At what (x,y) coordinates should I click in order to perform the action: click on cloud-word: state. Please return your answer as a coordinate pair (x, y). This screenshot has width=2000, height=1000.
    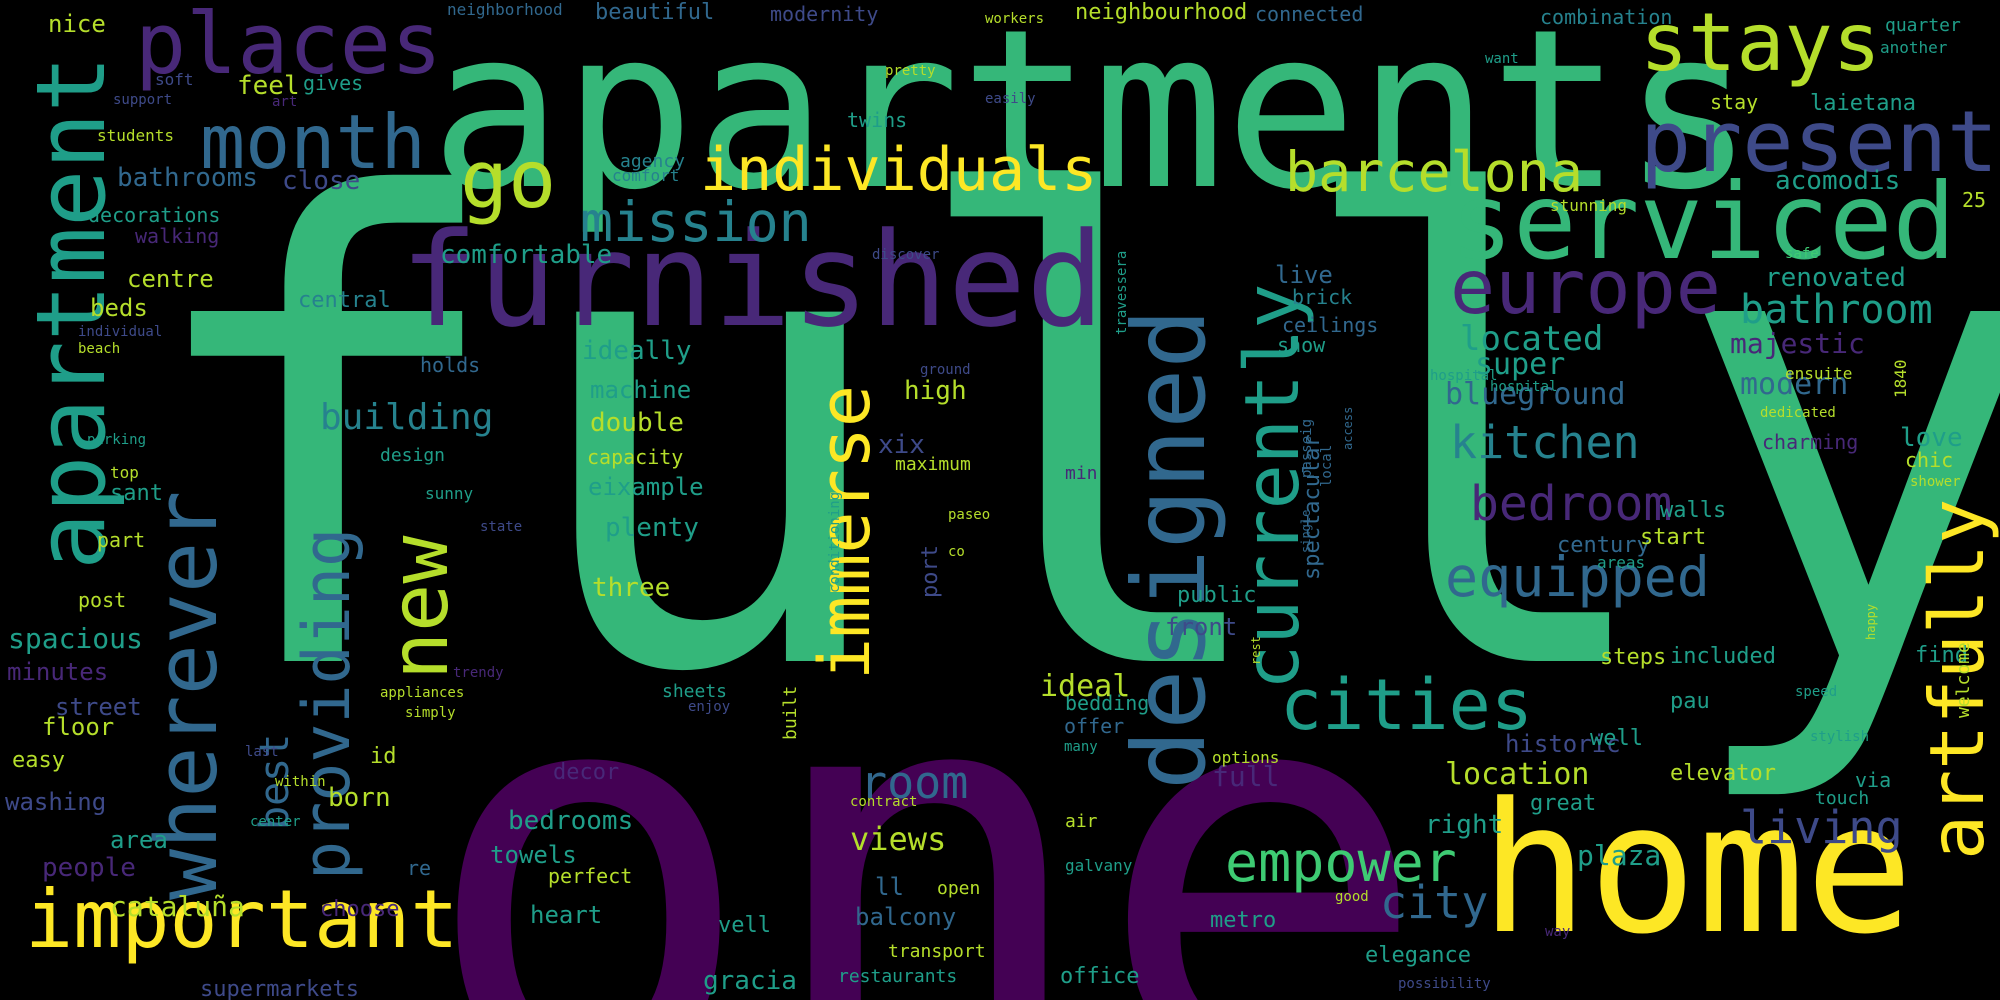
    Looking at the image, I should click on (501, 527).